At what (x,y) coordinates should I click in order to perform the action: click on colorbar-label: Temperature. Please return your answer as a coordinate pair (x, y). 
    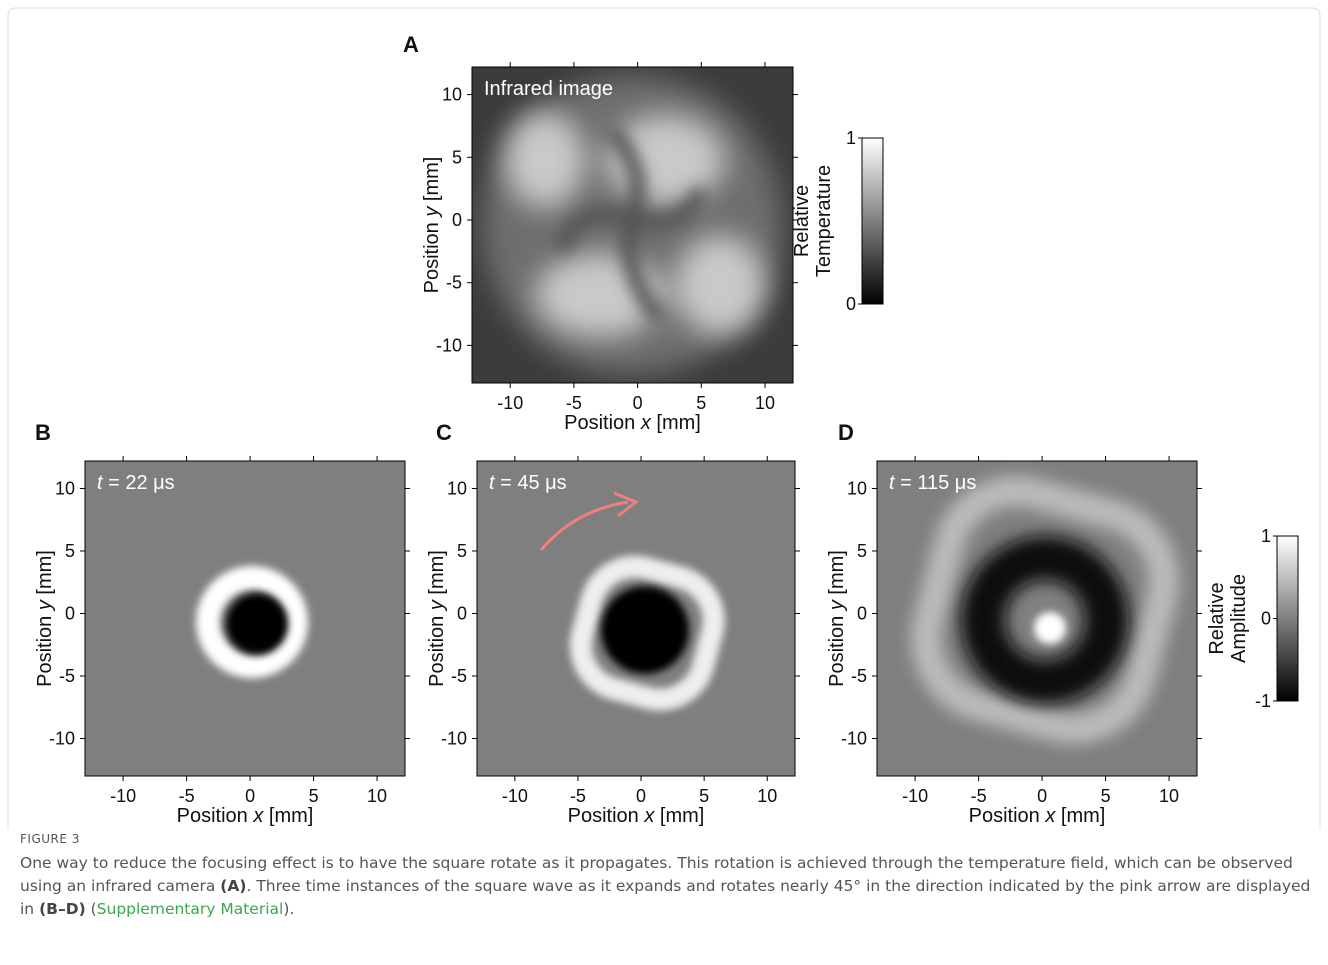
    Looking at the image, I should click on (824, 221).